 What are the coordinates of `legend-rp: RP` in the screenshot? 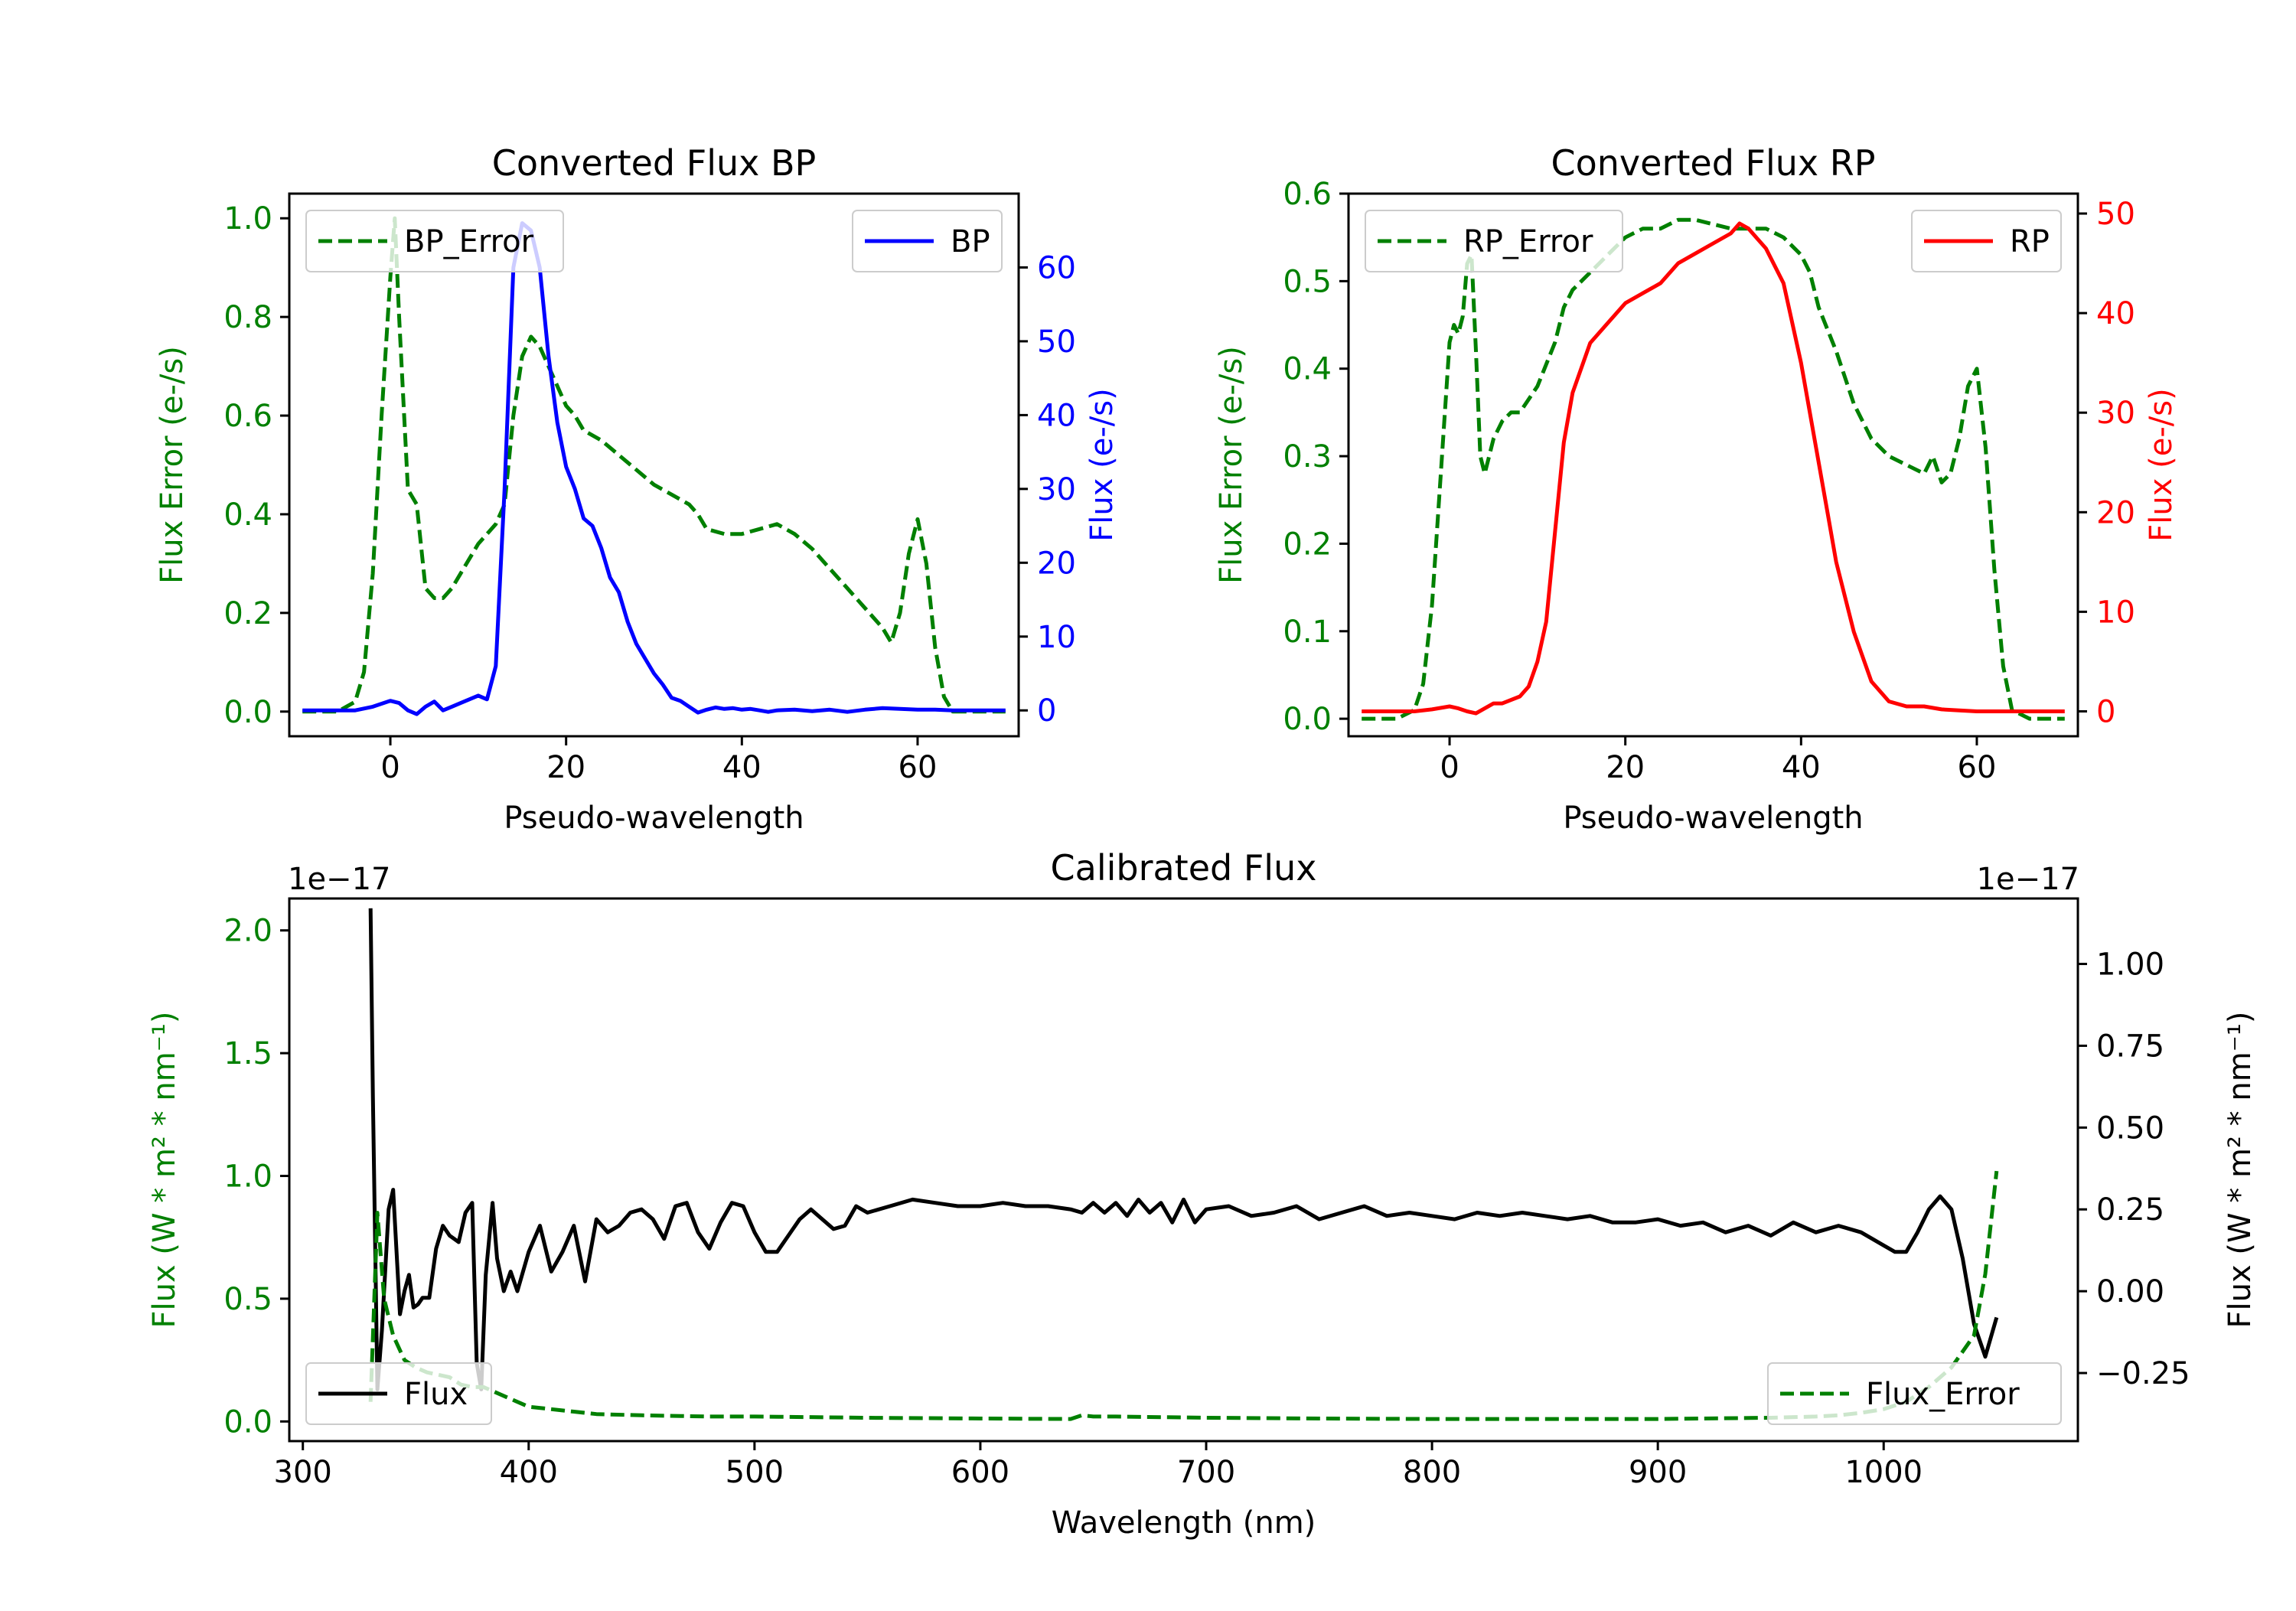 It's located at (1986, 241).